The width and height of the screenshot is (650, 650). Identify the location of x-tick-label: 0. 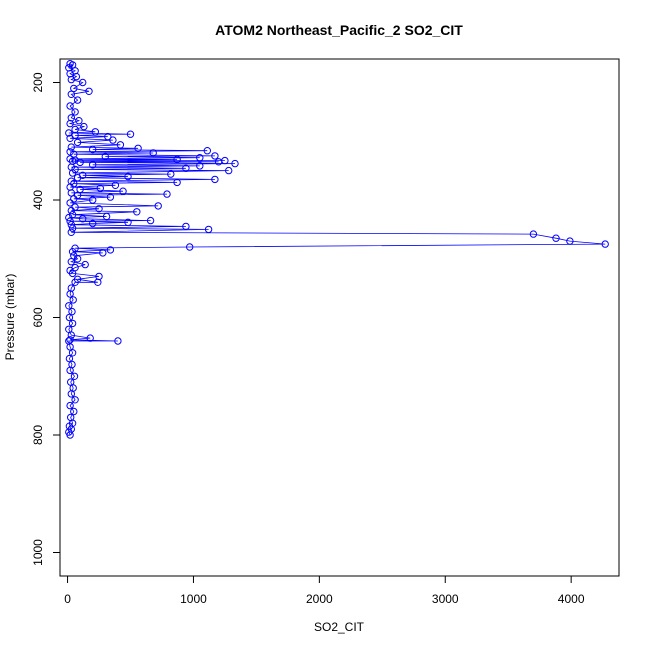
(67, 599).